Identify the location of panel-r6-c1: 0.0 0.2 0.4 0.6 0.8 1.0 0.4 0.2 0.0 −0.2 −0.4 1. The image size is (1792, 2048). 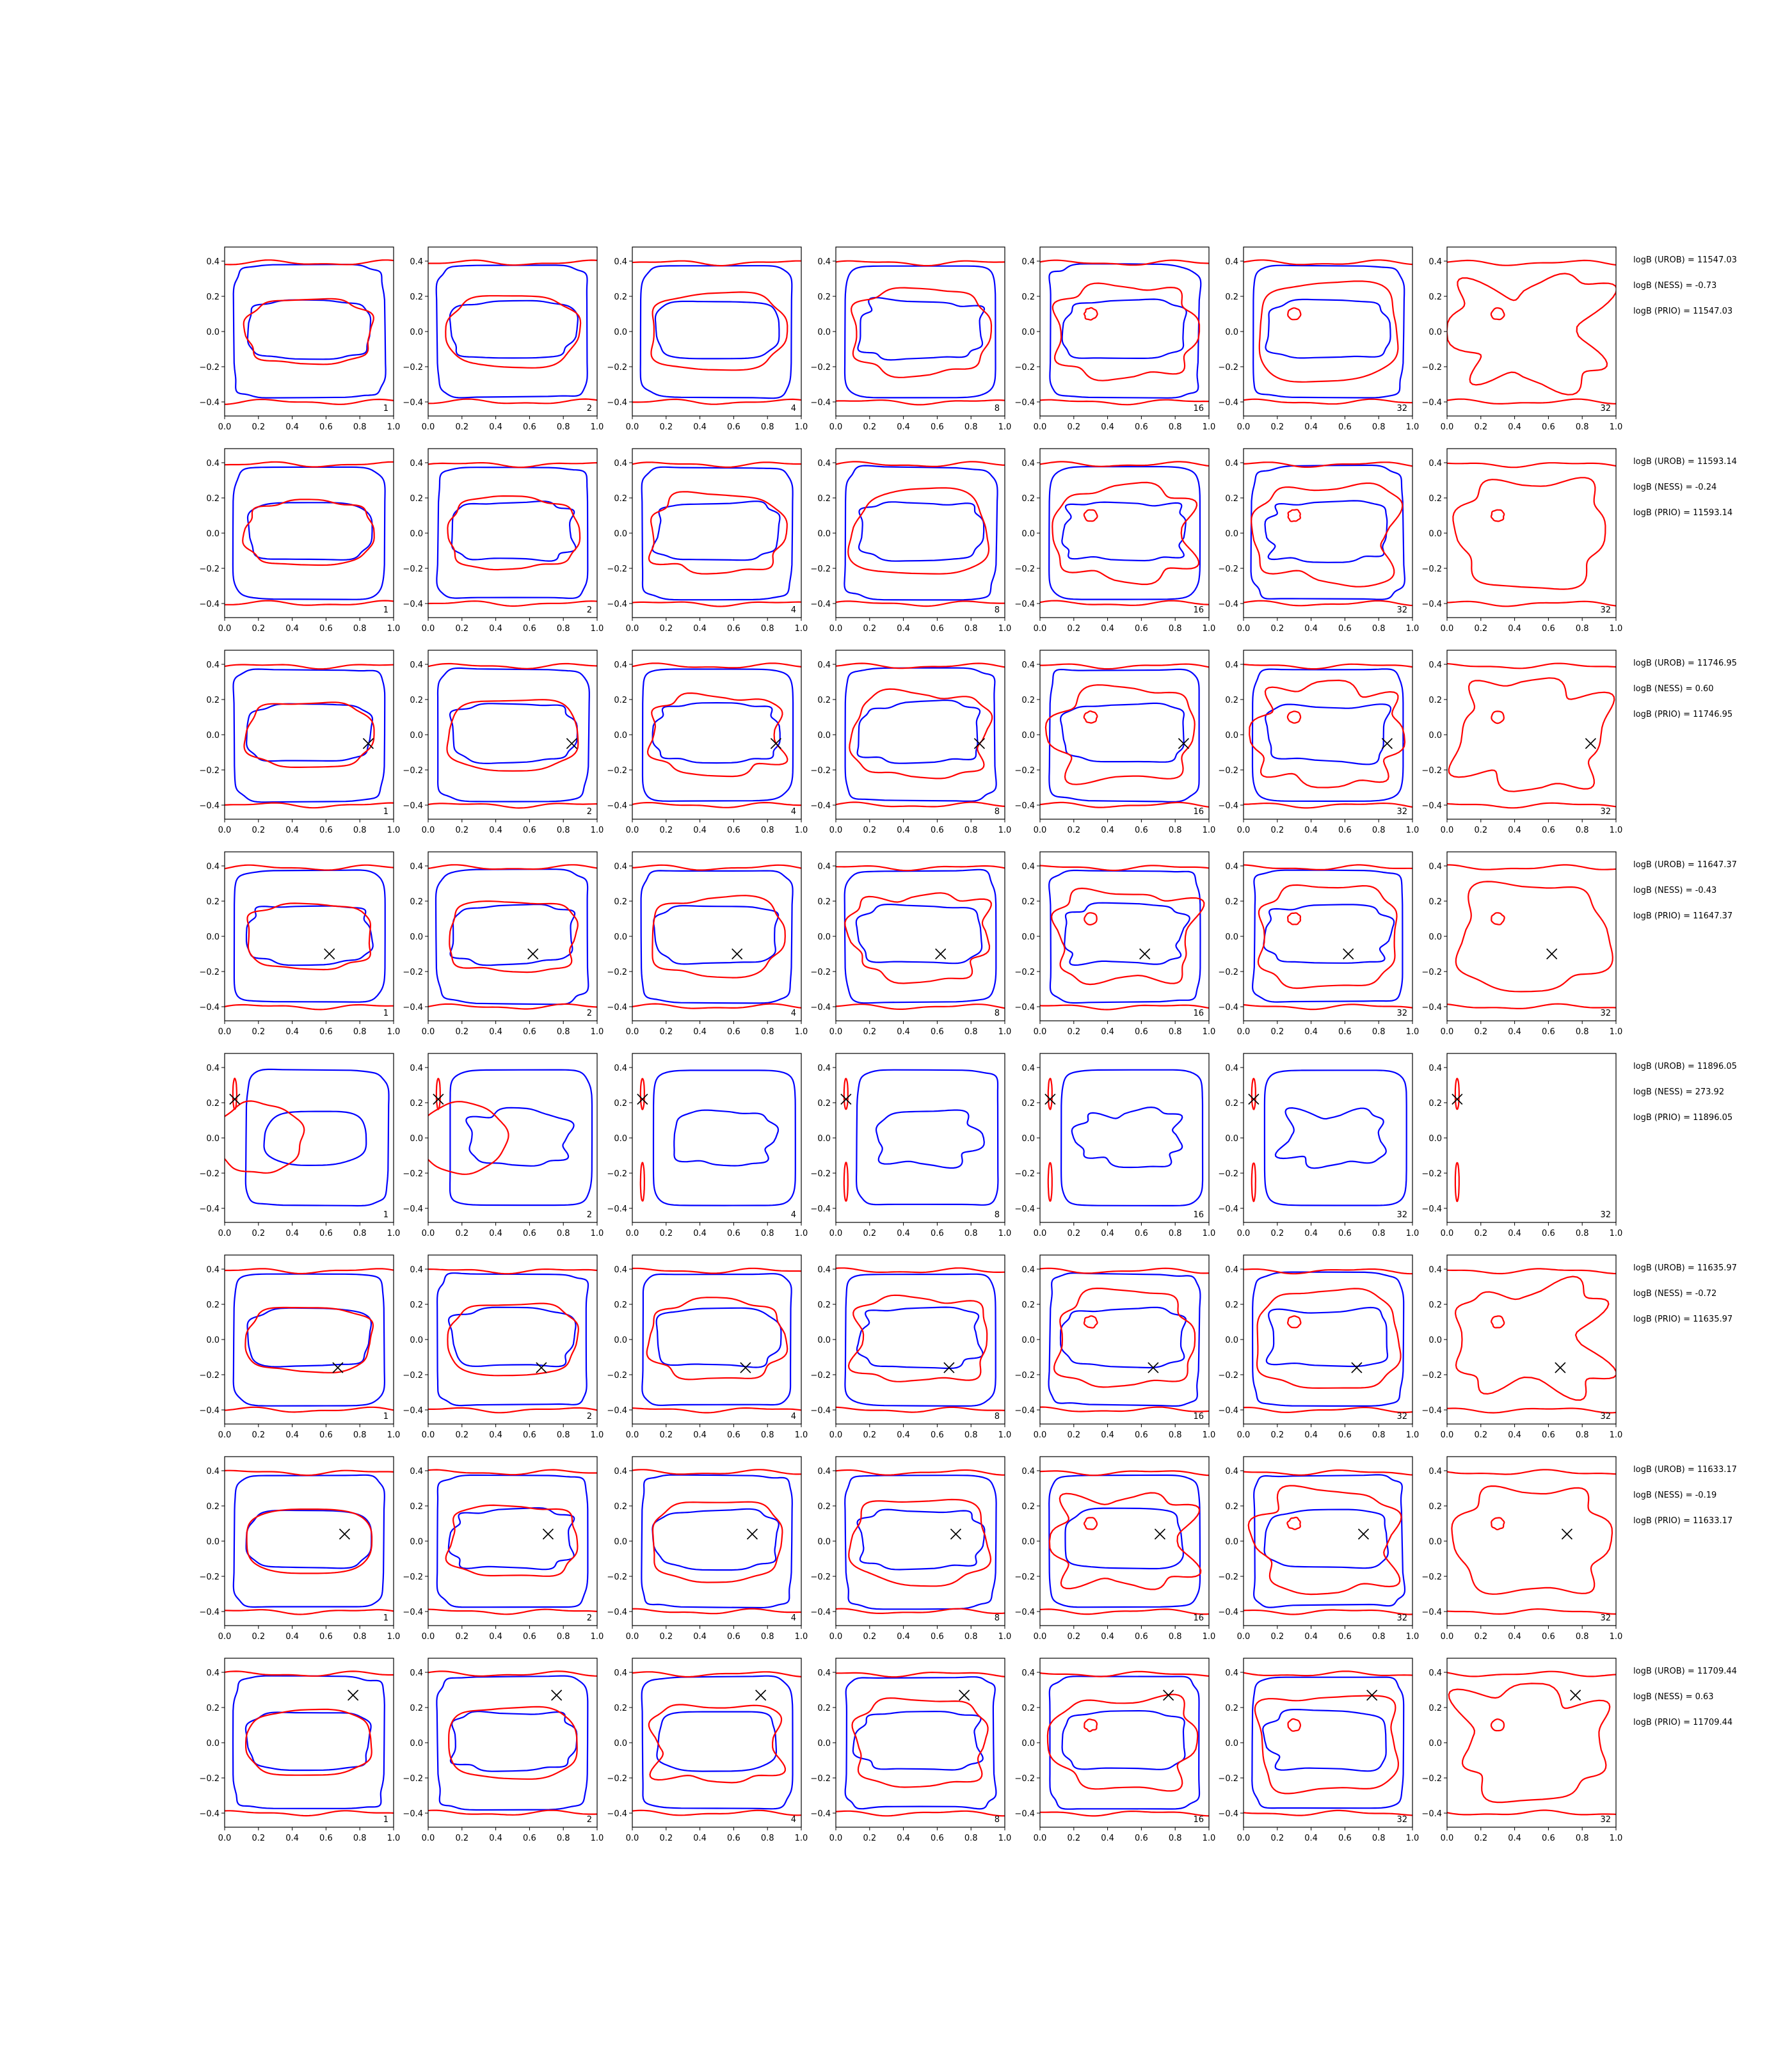
(299, 1347).